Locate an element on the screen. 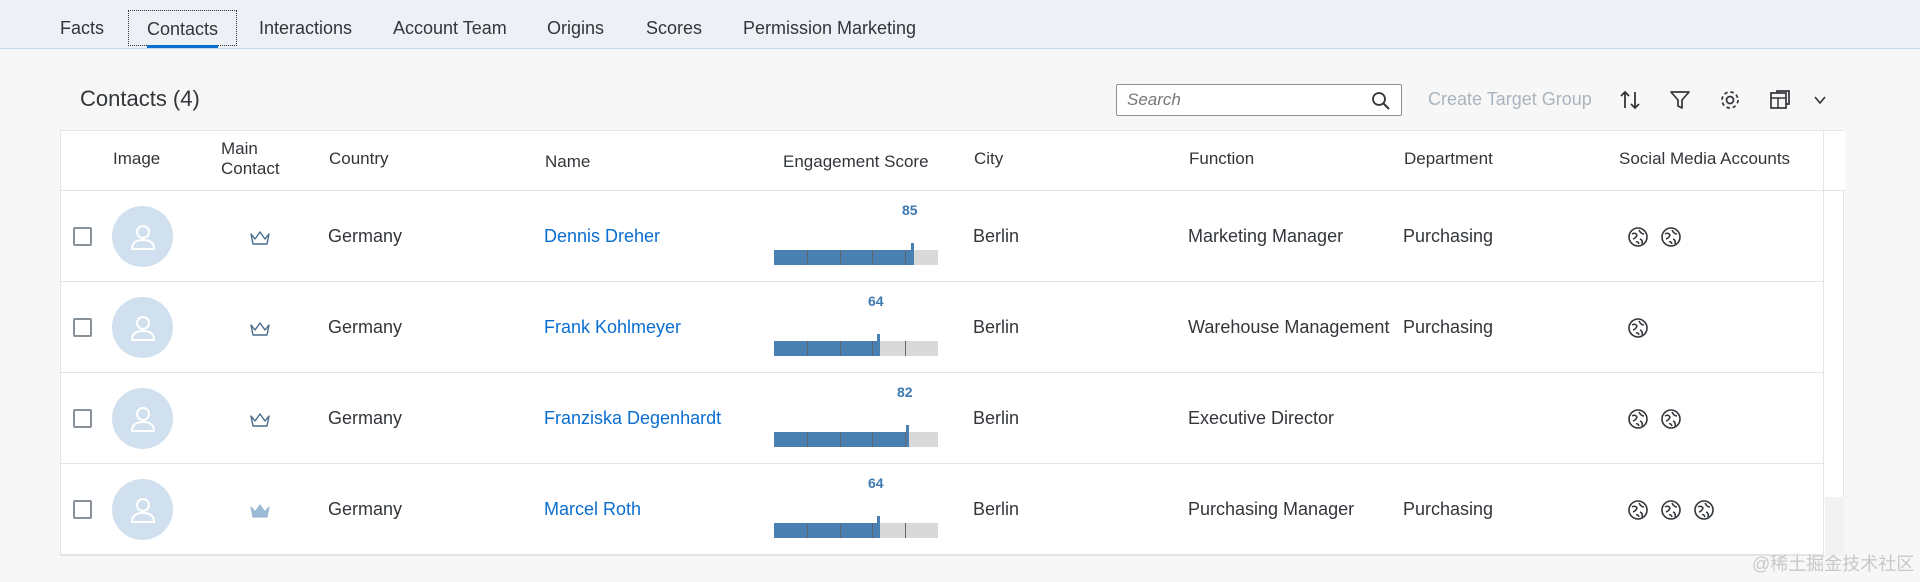 This screenshot has height=582, width=1920. function-cell: Warehouse Management is located at coordinates (1289, 327).